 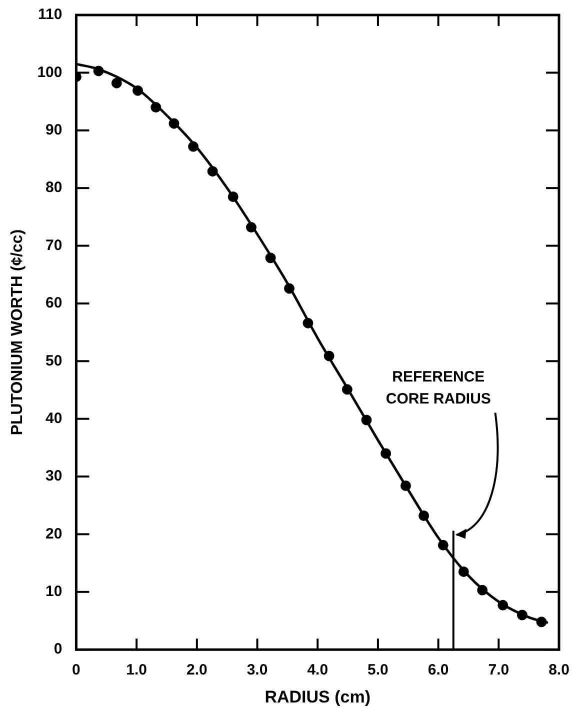 What do you see at coordinates (54, 591) in the screenshot?
I see `y-tick-label: 10` at bounding box center [54, 591].